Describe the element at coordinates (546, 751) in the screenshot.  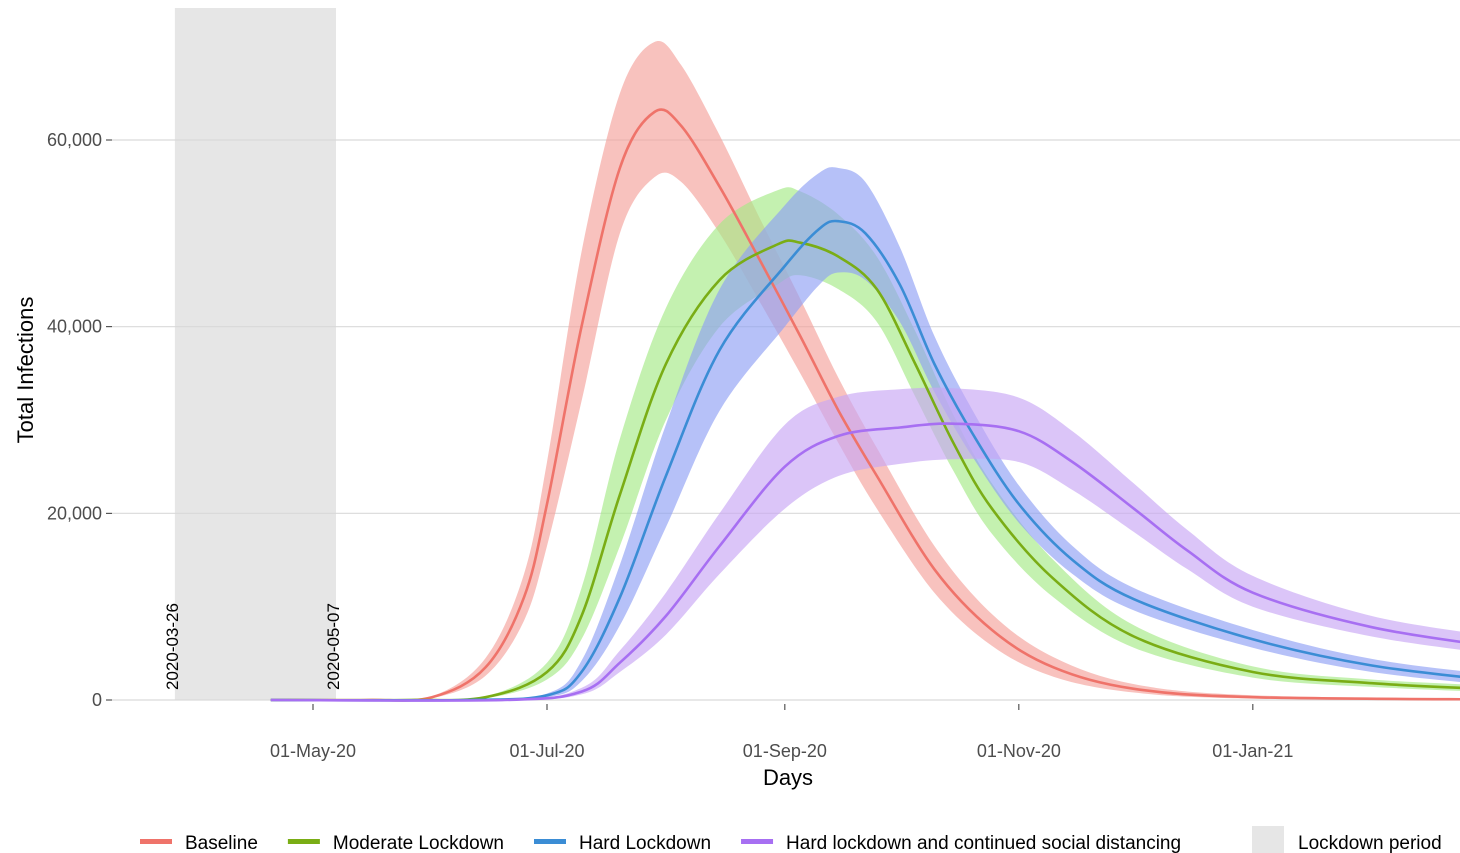
I see `x-tick-label: 01-Jul-20` at that location.